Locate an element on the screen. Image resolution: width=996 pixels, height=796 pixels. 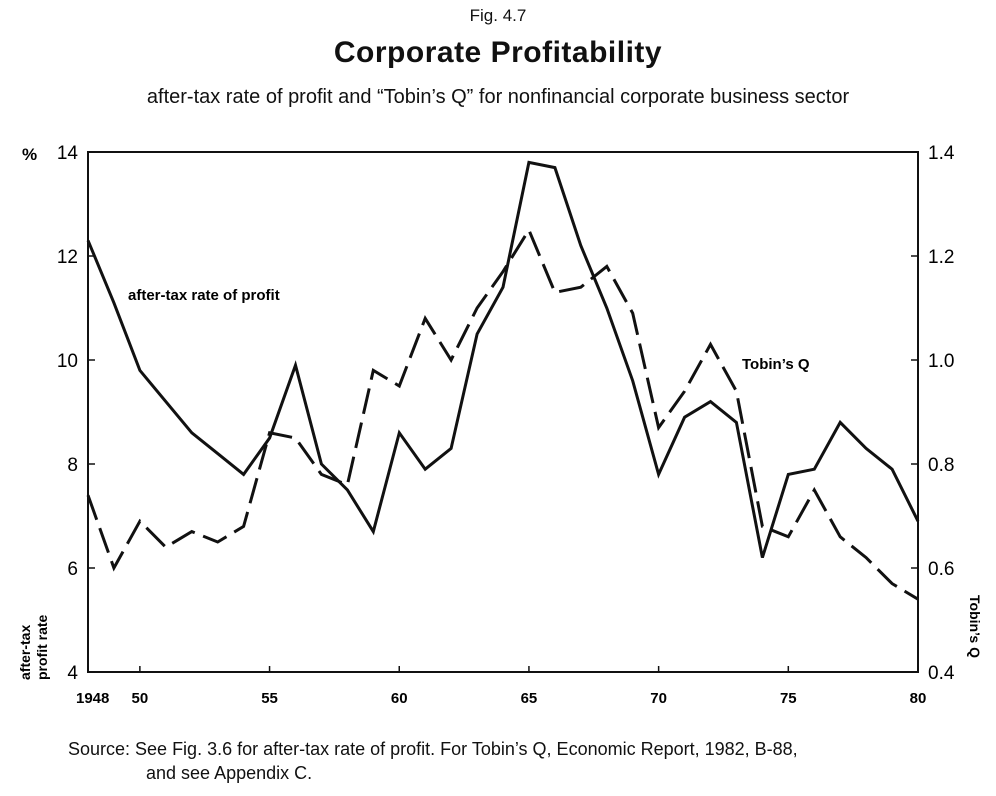
x-tick-label: 70 is located at coordinates (658, 698).